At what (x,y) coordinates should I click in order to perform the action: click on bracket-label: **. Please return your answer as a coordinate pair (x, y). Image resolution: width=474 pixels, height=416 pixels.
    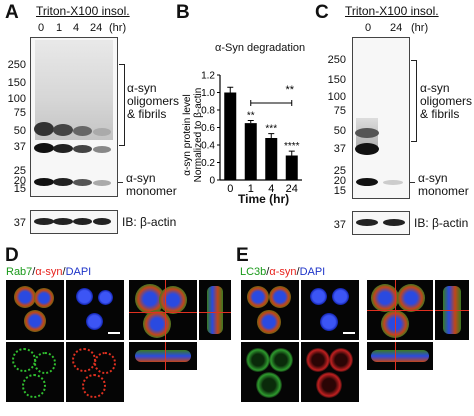
    Looking at the image, I should click on (289, 90).